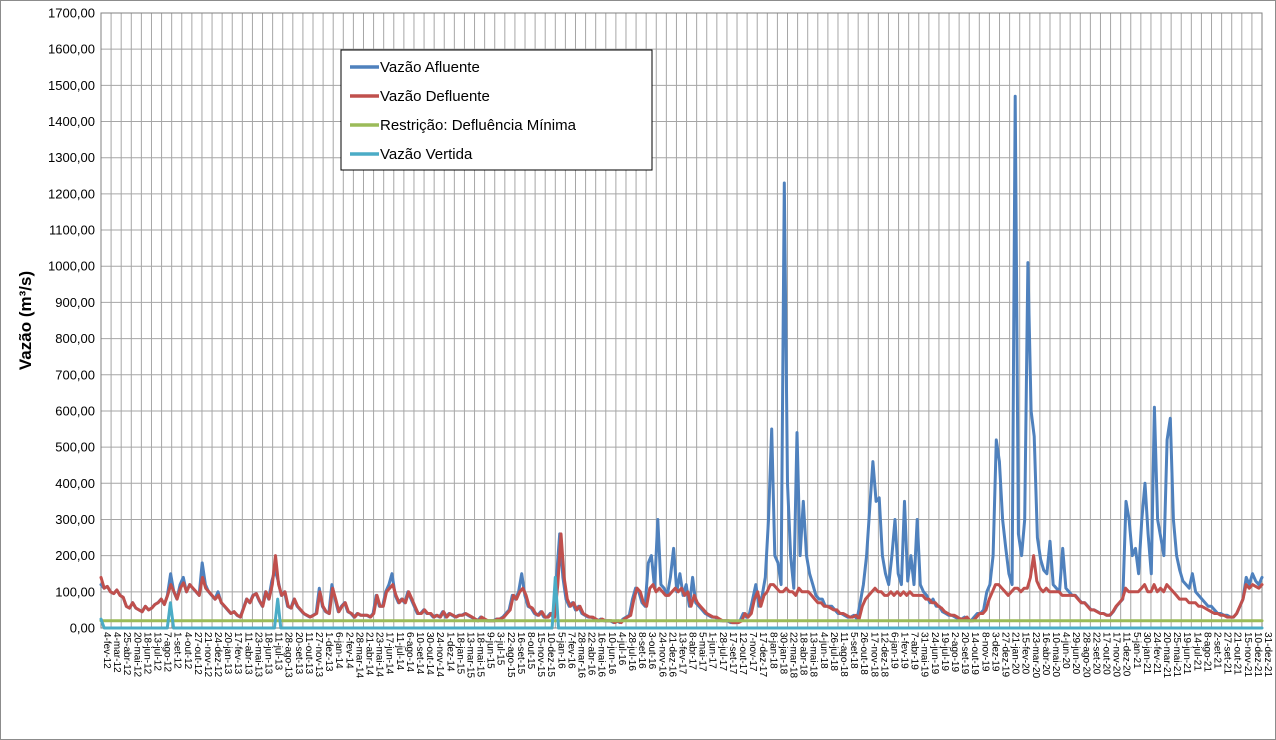 The image size is (1276, 740). What do you see at coordinates (641, 650) in the screenshot?
I see `x-tick-label: 8-set-16` at bounding box center [641, 650].